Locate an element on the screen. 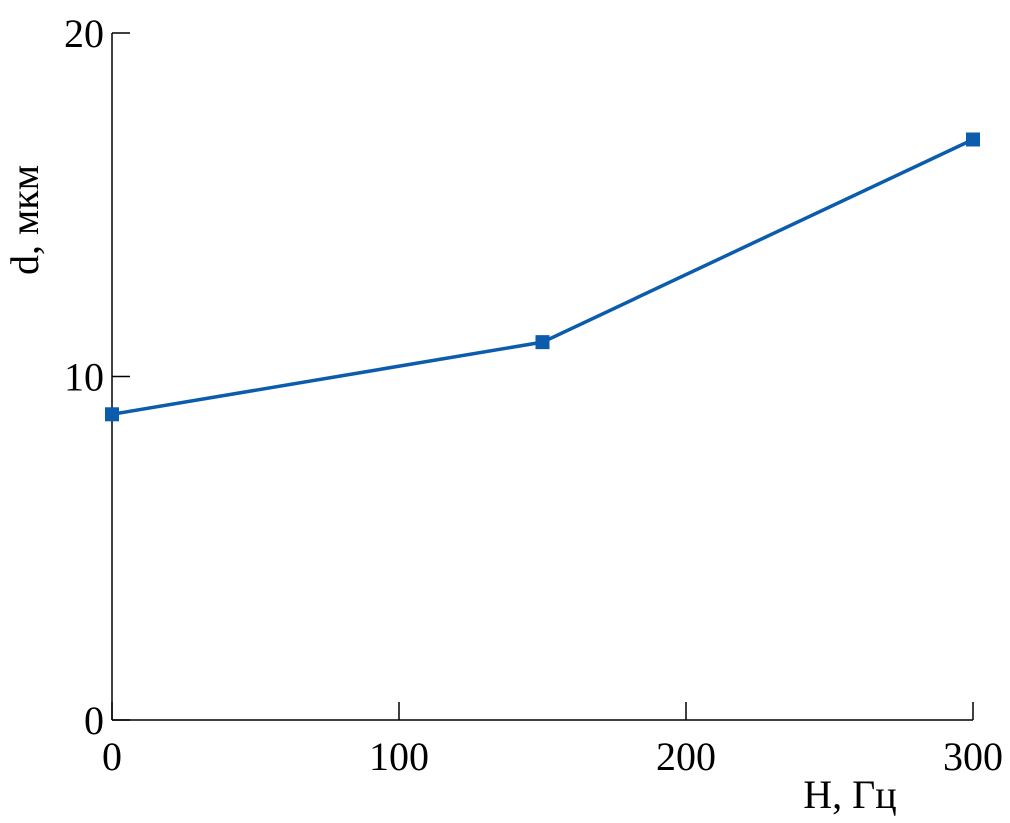 The image size is (1010, 823). x-tick-label: 300 is located at coordinates (973, 756).